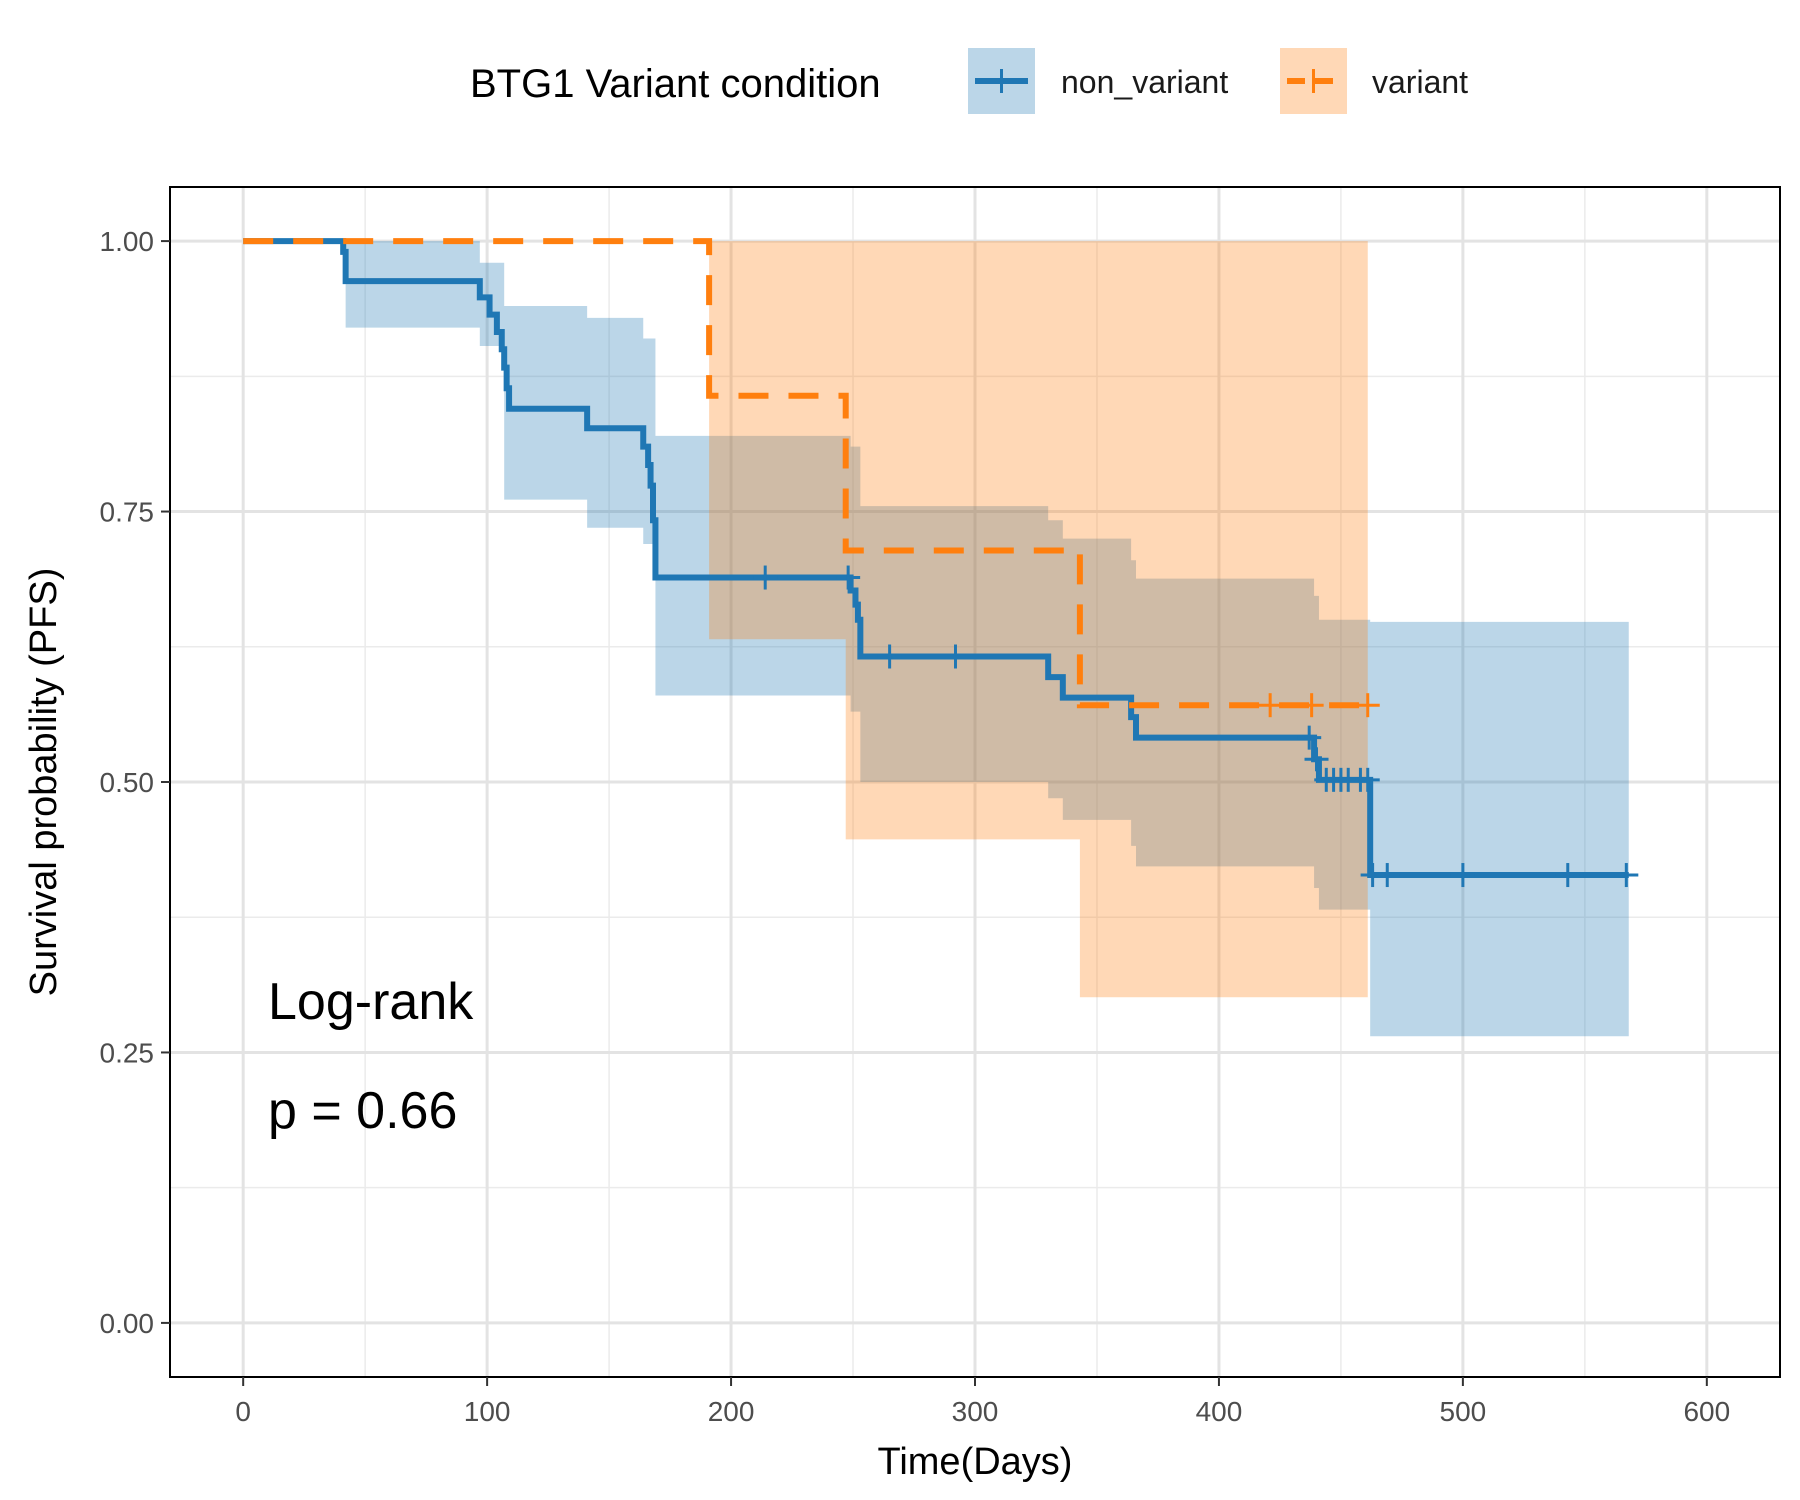 The image size is (1800, 1500). What do you see at coordinates (127, 782) in the screenshot?
I see `y-tick-label: 0.50` at bounding box center [127, 782].